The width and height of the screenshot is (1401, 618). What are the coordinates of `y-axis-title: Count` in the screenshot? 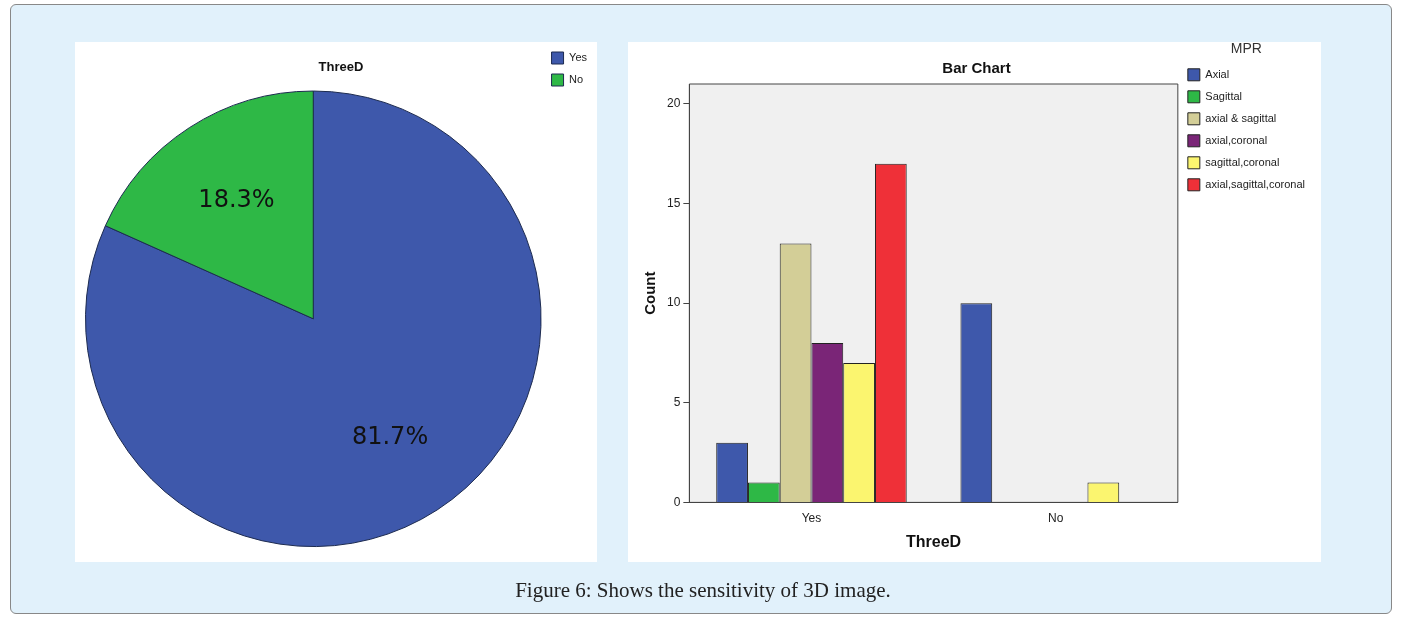 It's located at (650, 293).